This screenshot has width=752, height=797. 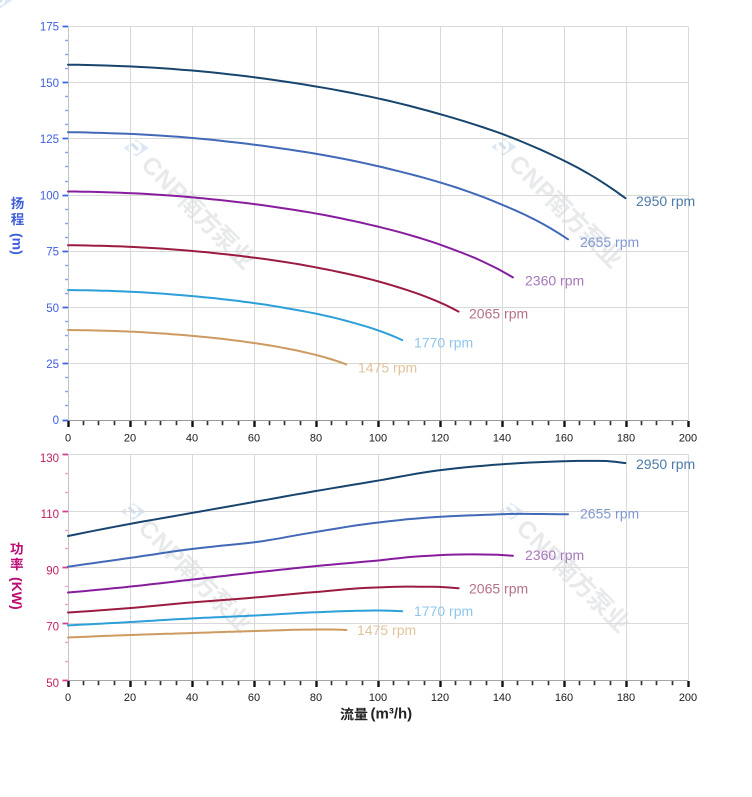 I want to click on svg-text: 75, so click(x=52, y=253).